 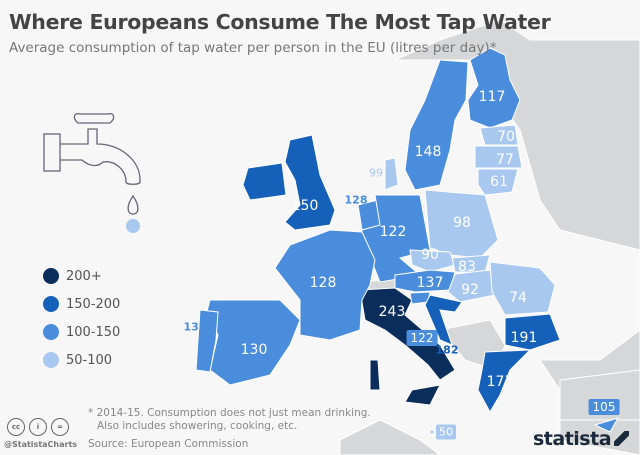 I want to click on country-estonia, so click(x=499, y=135).